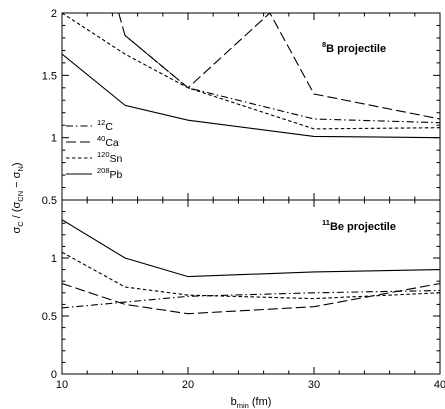  What do you see at coordinates (18, 197) in the screenshot?
I see `y-axis-title: σC / (σCN − σN)` at bounding box center [18, 197].